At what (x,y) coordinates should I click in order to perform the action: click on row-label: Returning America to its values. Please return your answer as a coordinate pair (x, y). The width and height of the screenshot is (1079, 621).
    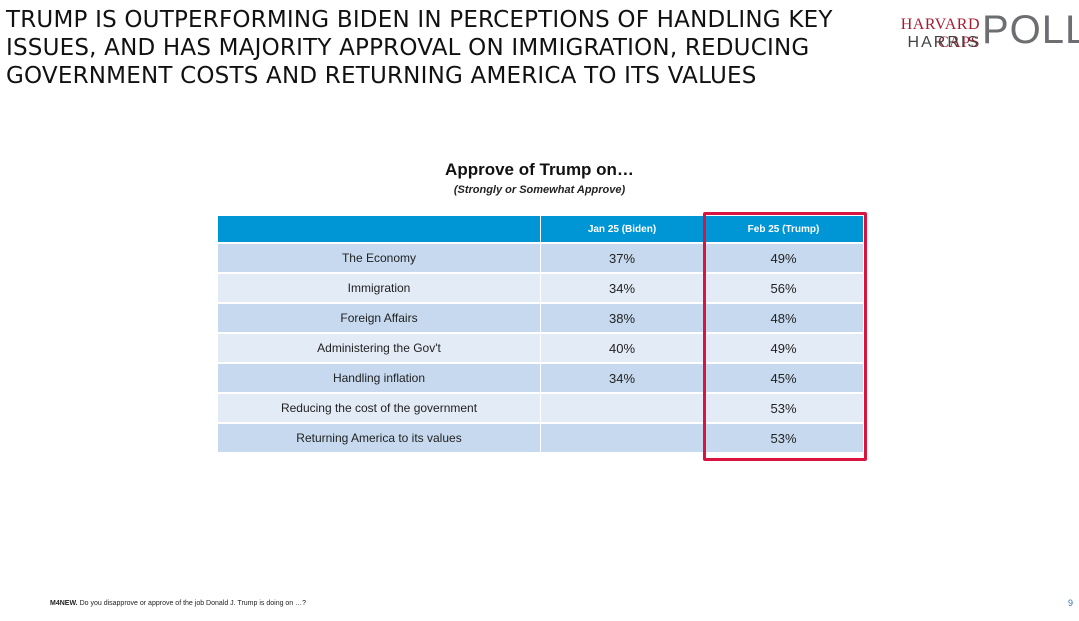
    Looking at the image, I should click on (379, 437).